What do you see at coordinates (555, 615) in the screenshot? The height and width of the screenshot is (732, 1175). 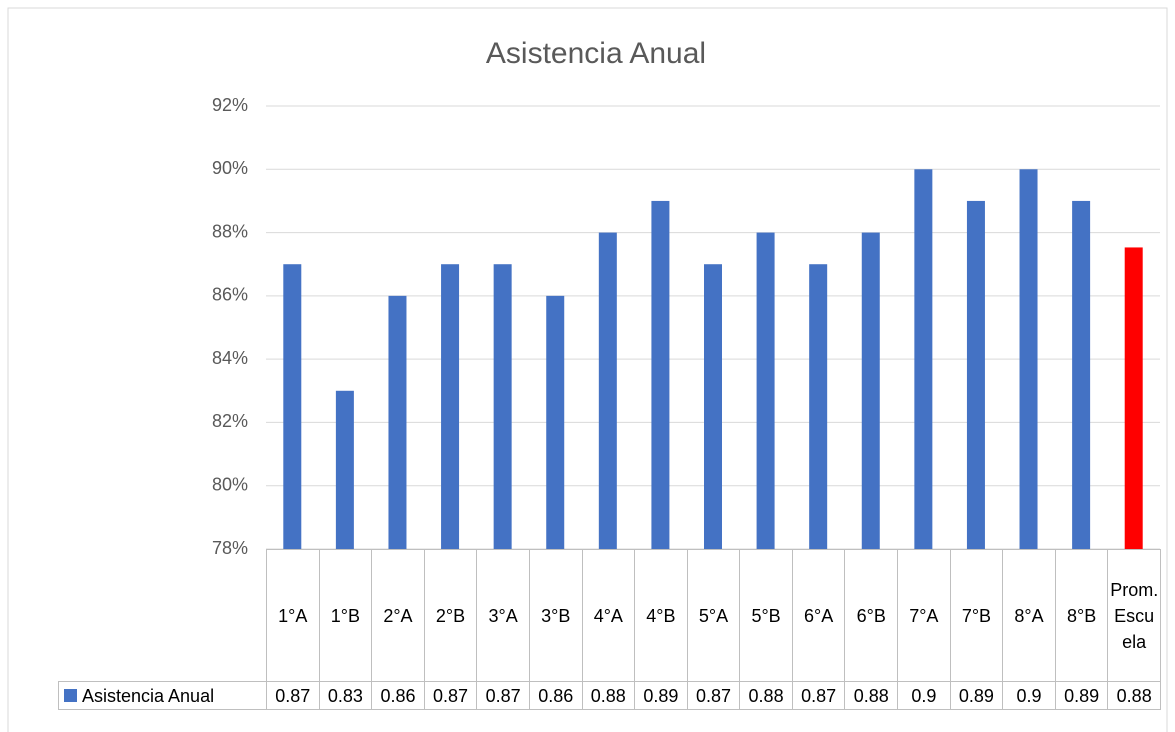 I see `category-cell: 3°B` at bounding box center [555, 615].